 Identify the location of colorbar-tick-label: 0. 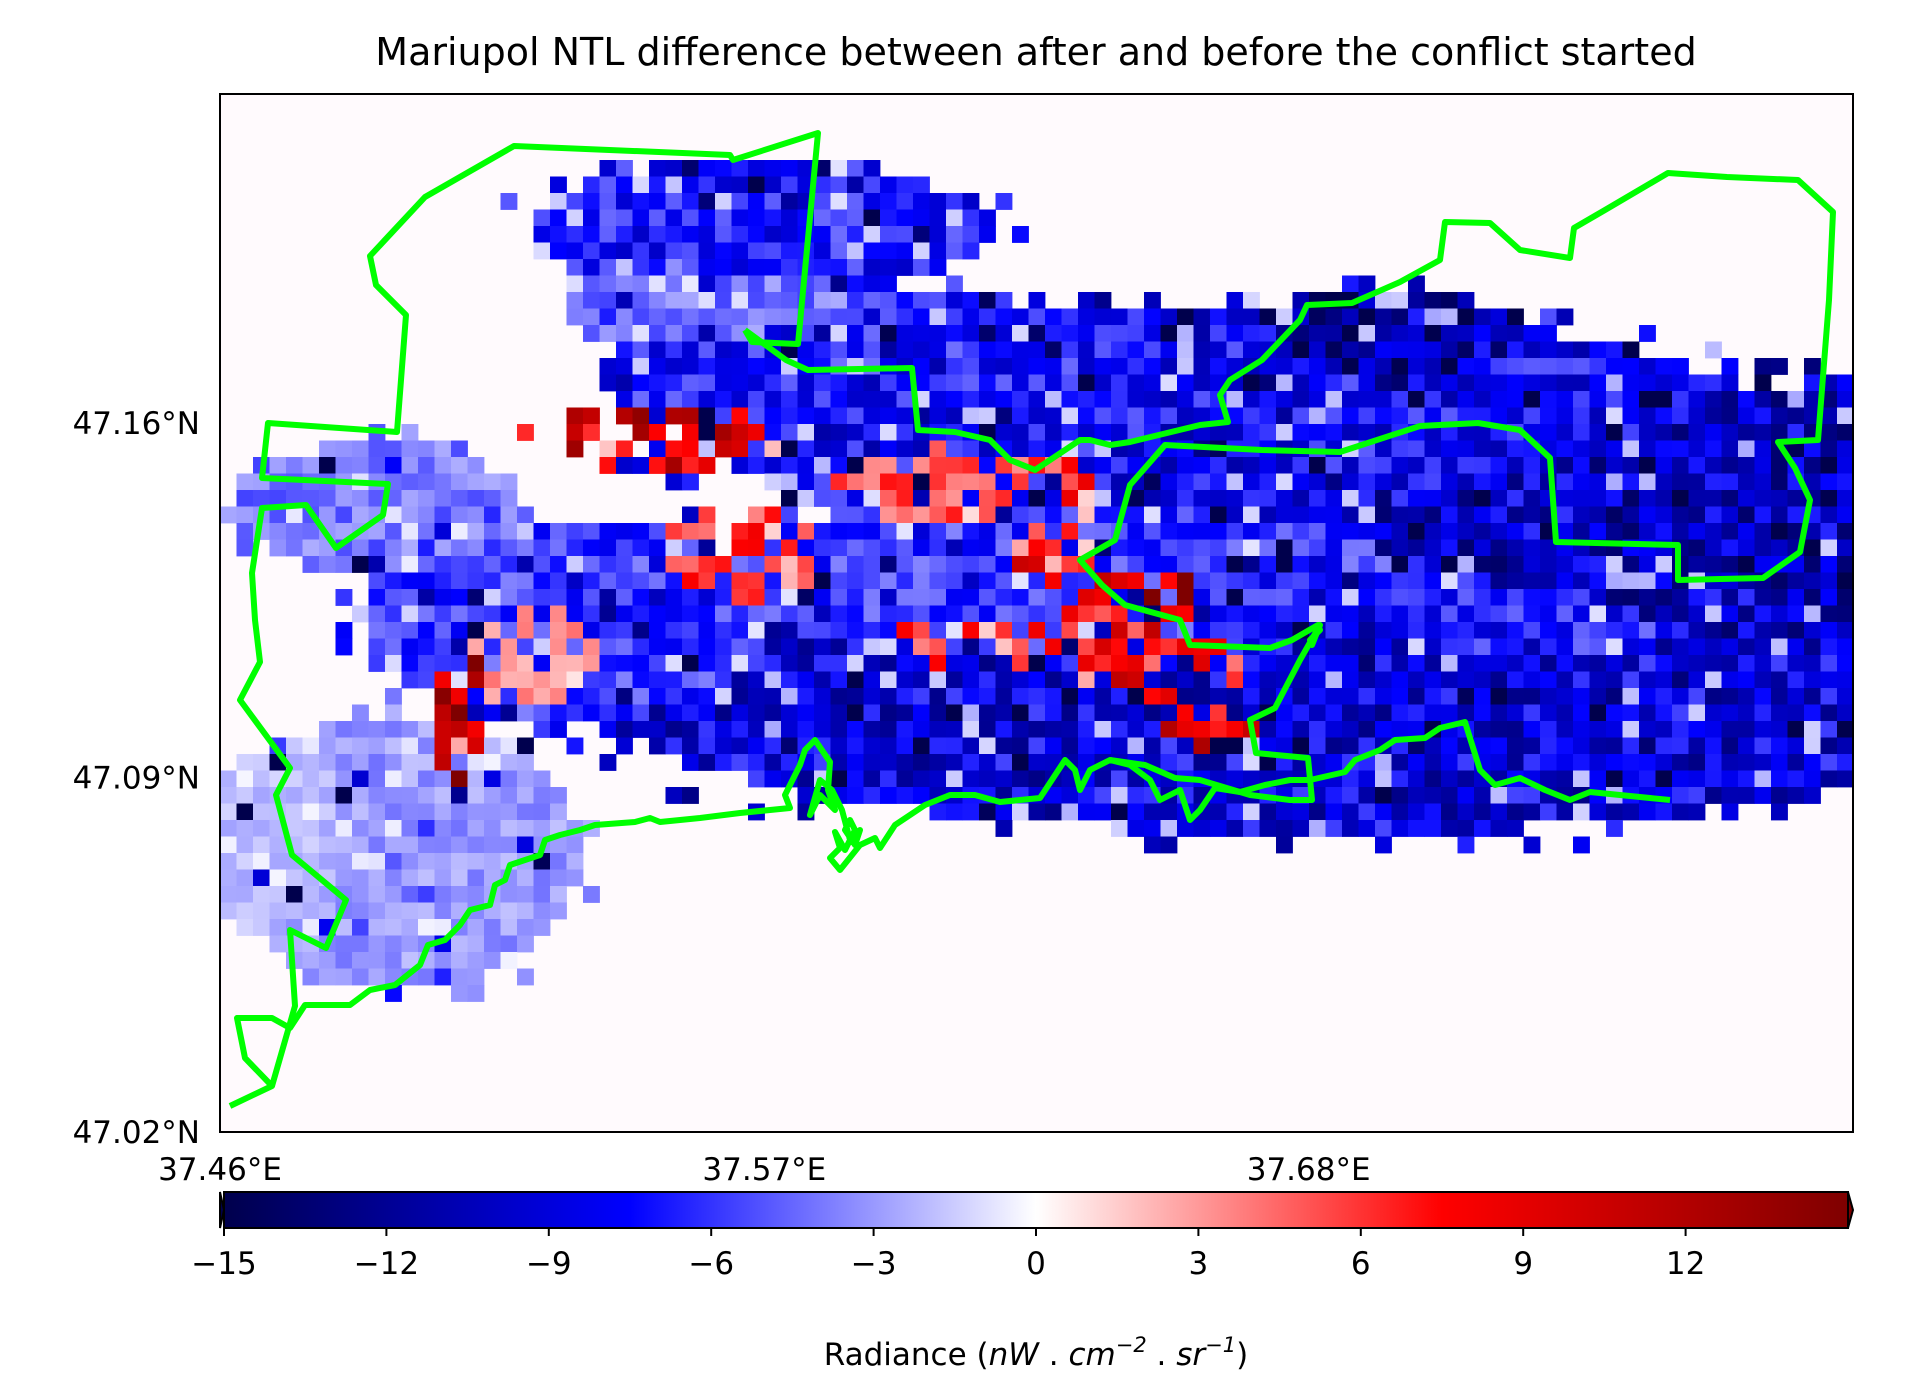
(1036, 1264).